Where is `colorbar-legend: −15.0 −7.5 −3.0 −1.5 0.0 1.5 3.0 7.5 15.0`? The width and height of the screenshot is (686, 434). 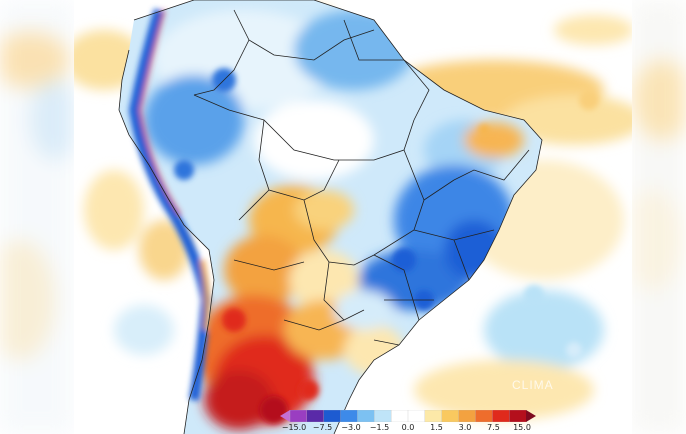
colorbar-legend: −15.0 −7.5 −3.0 −1.5 0.0 1.5 3.0 7.5 15.0 is located at coordinates (408, 422).